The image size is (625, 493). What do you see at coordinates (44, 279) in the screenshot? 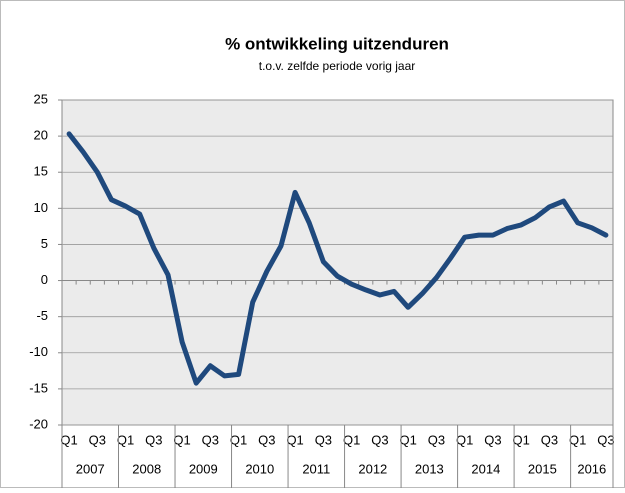
I see `y-tick-label: 0` at bounding box center [44, 279].